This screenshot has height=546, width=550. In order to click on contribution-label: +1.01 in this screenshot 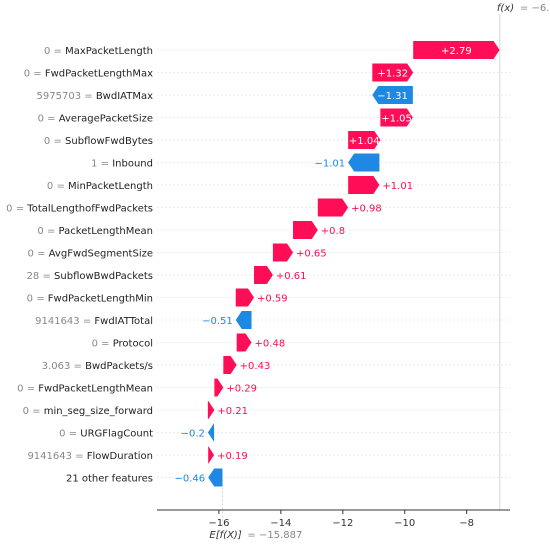, I will do `click(397, 186)`.